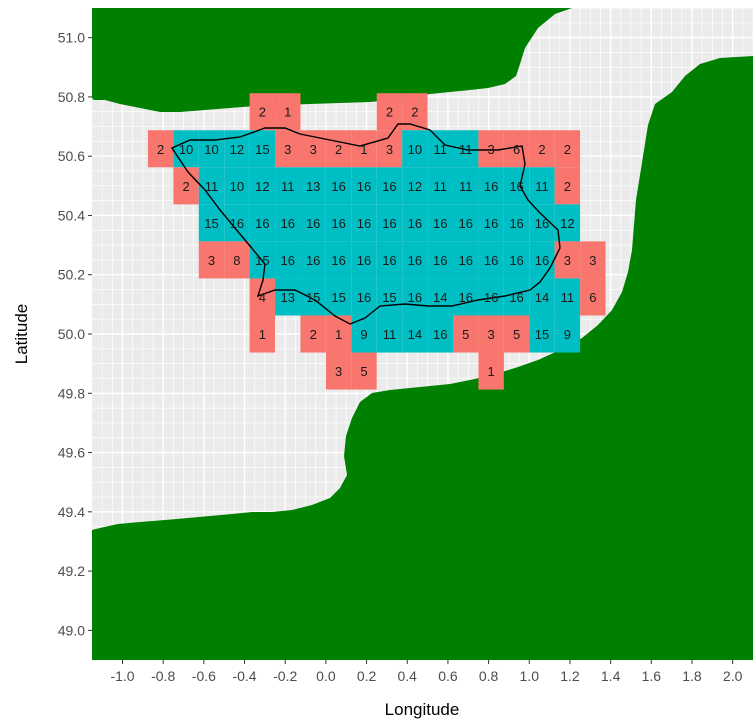  What do you see at coordinates (21, 334) in the screenshot?
I see `y-axis-title: Latitude` at bounding box center [21, 334].